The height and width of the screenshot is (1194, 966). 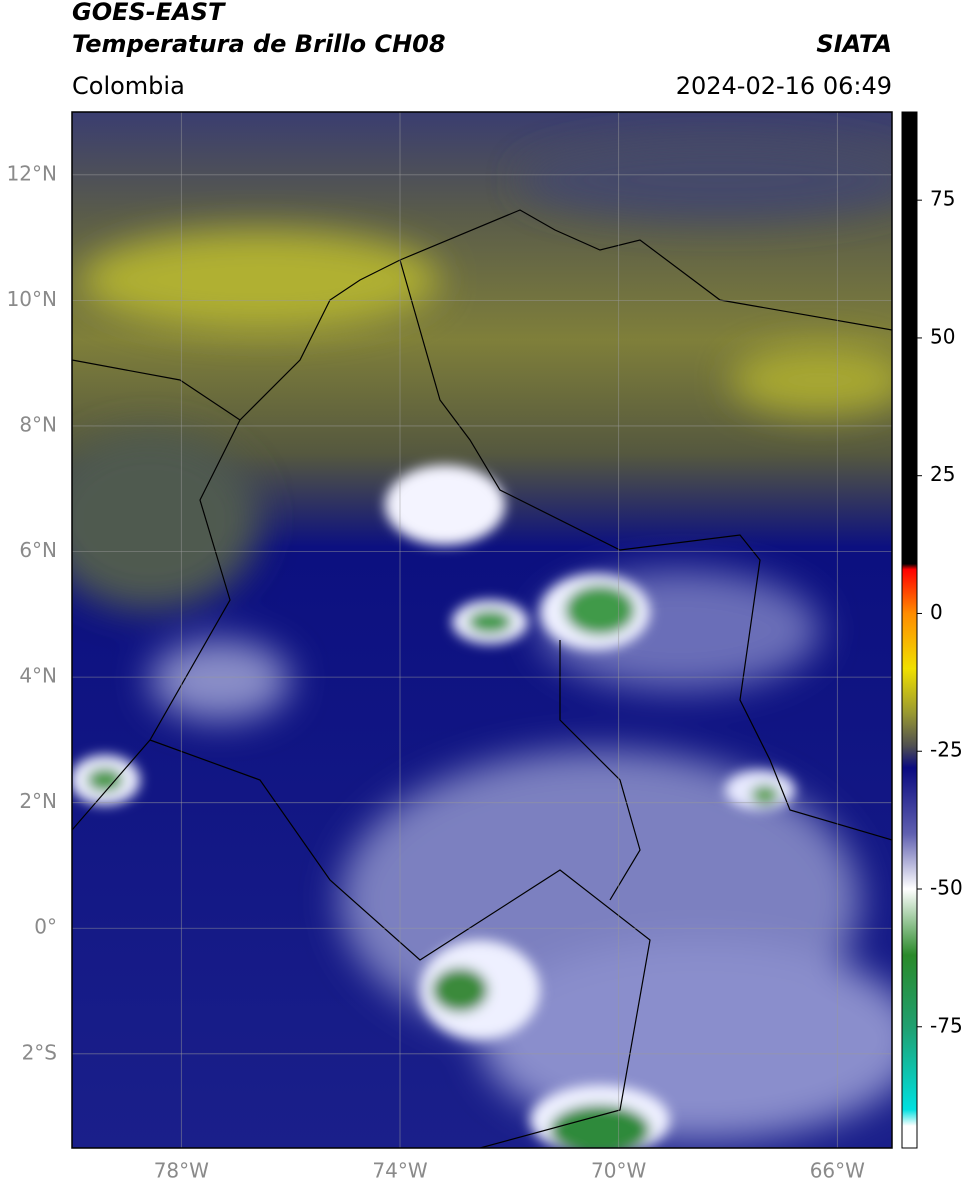 I want to click on colorbar-tick-label: -75, so click(x=946, y=1025).